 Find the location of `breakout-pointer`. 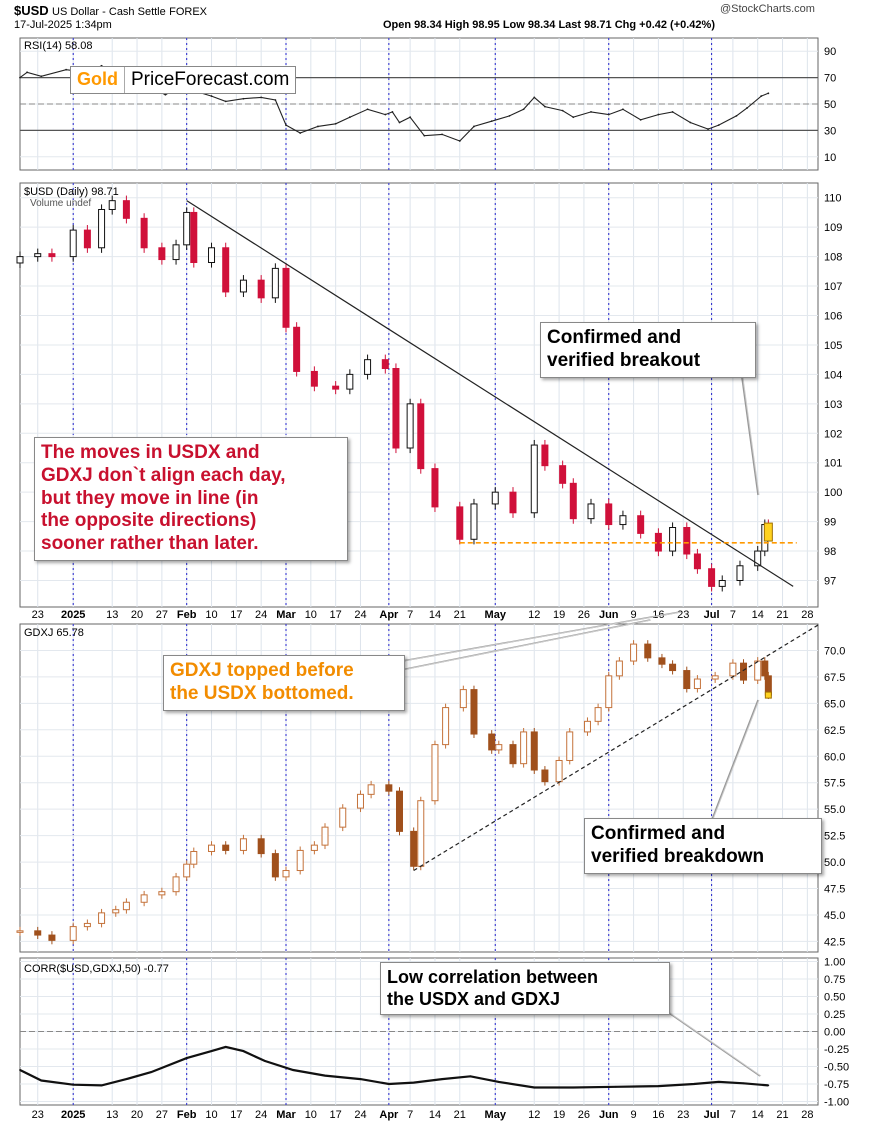

breakout-pointer is located at coordinates (750, 436).